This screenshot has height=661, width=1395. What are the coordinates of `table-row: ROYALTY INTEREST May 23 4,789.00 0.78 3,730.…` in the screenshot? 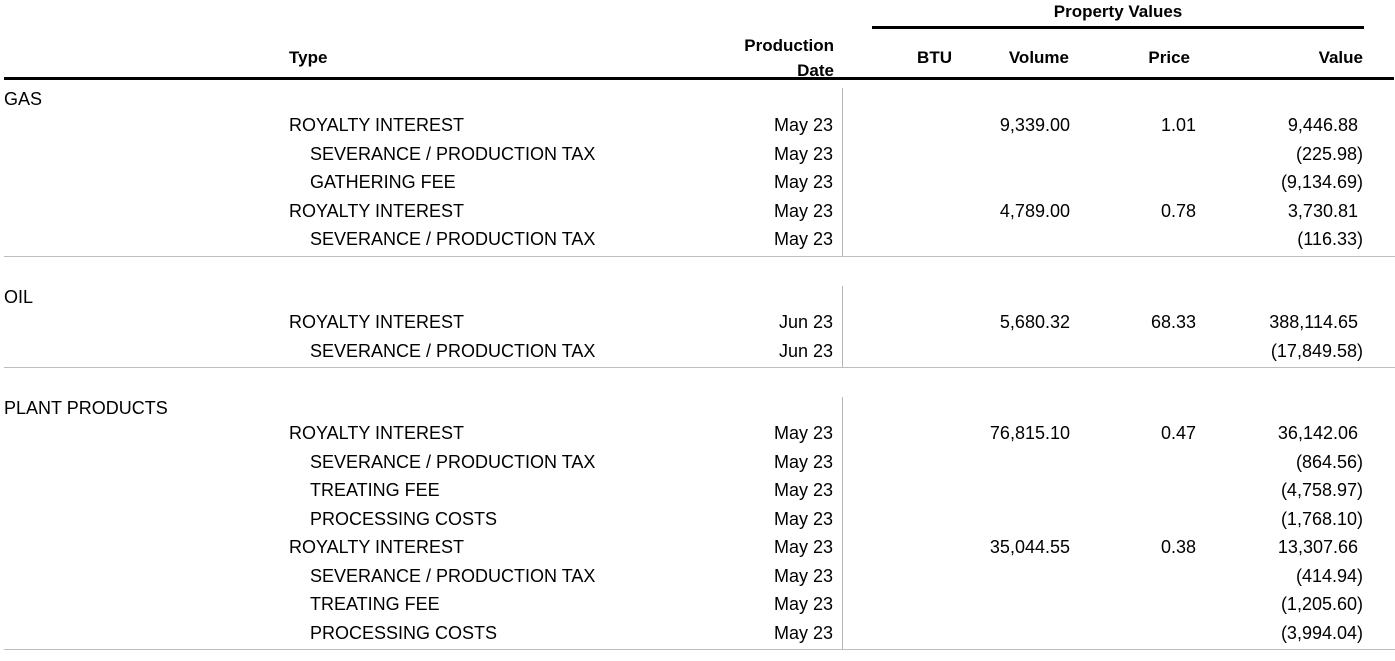 It's located at (697, 215).